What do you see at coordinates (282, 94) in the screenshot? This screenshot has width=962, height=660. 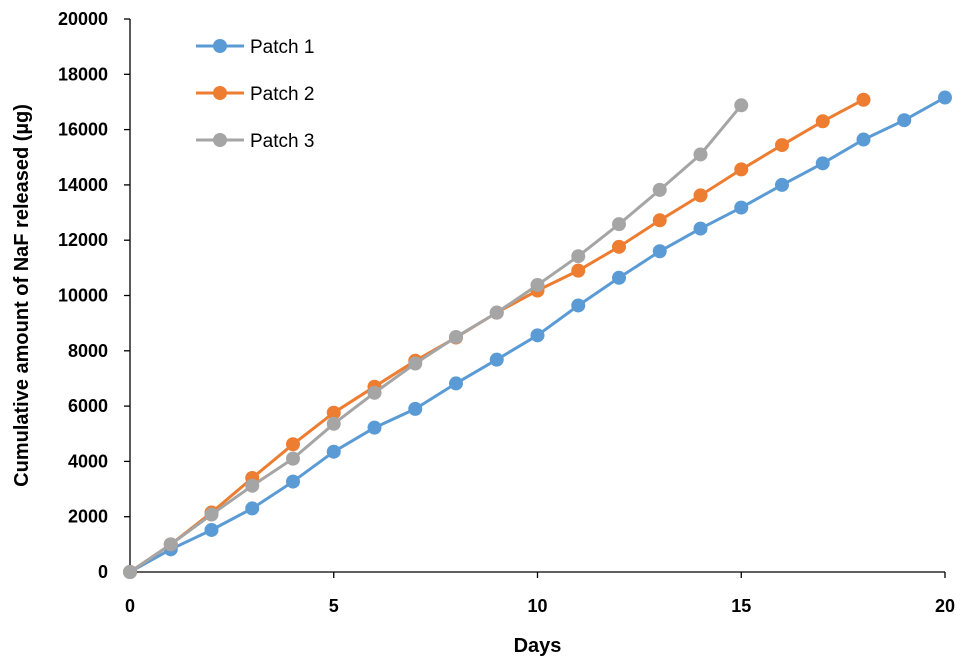 I see `legend-label: Patch 2` at bounding box center [282, 94].